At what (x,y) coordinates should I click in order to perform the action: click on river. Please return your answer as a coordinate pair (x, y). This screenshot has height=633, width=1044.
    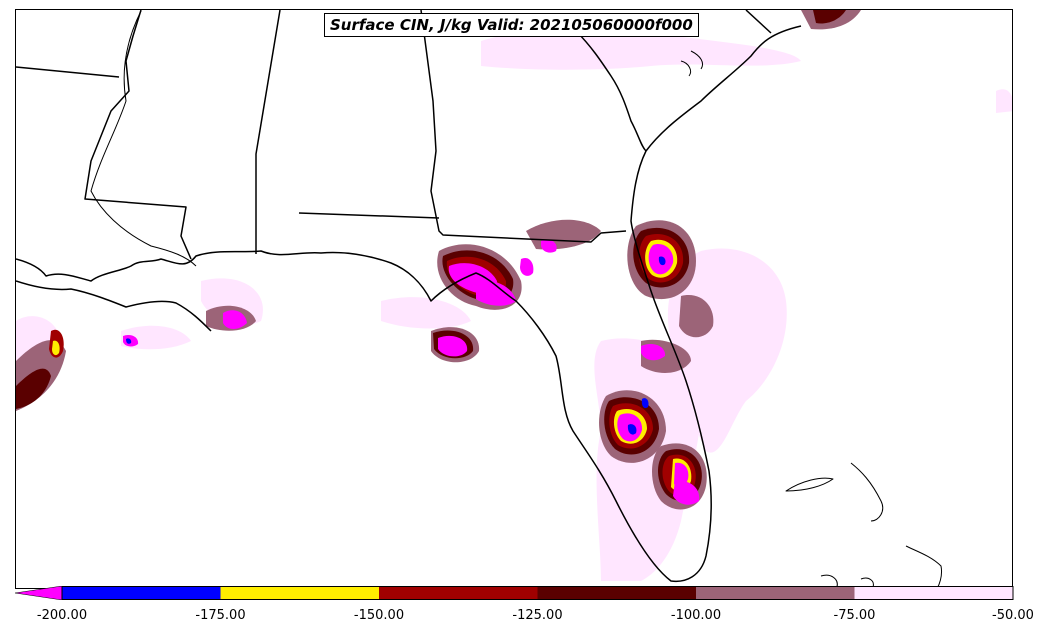
    Looking at the image, I should click on (143, 138).